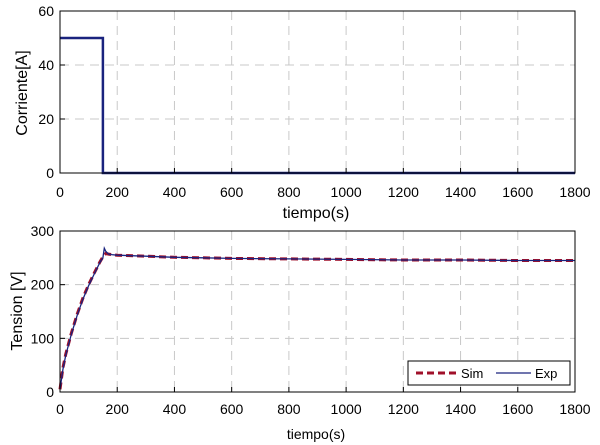 The height and width of the screenshot is (445, 600). I want to click on current-x-tick-label: 600, so click(232, 192).